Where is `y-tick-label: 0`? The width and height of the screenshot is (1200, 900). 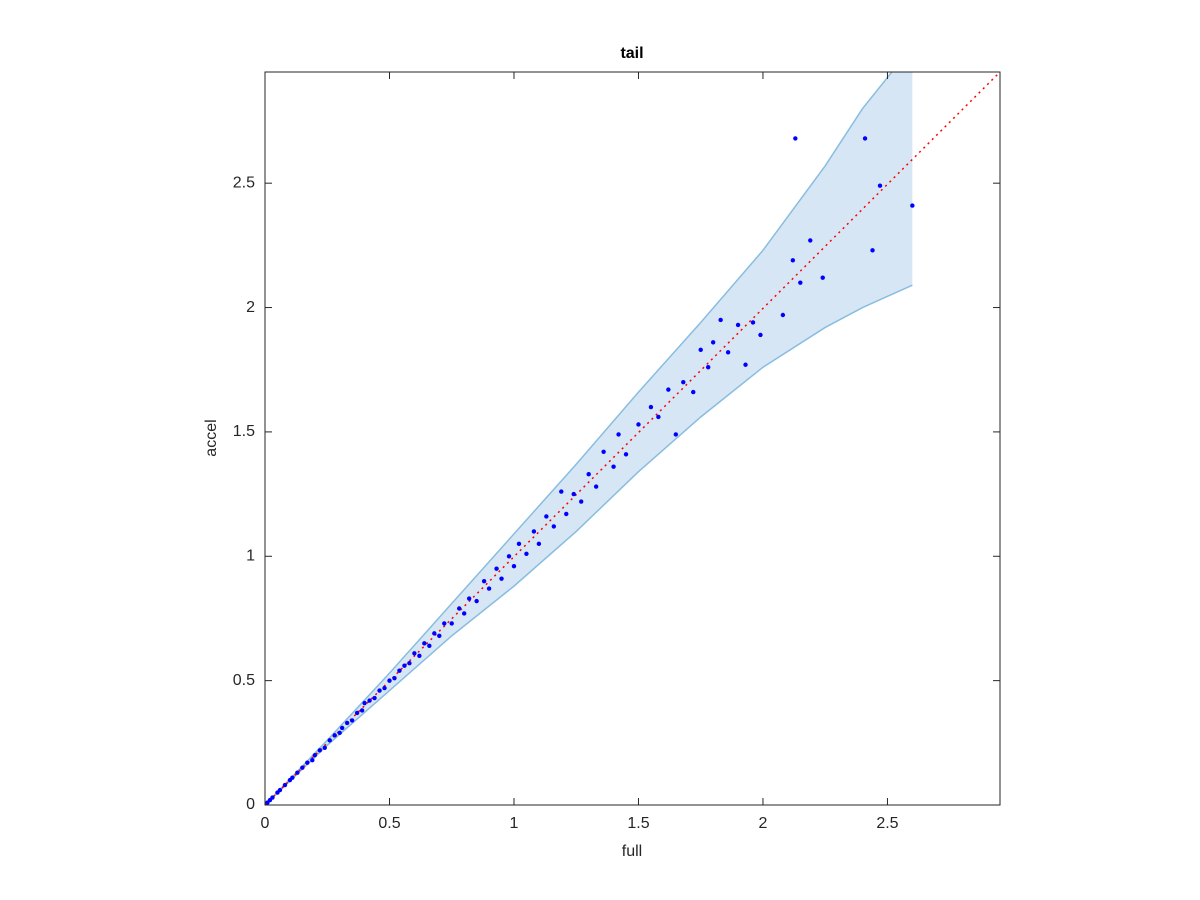
y-tick-label: 0 is located at coordinates (250, 804).